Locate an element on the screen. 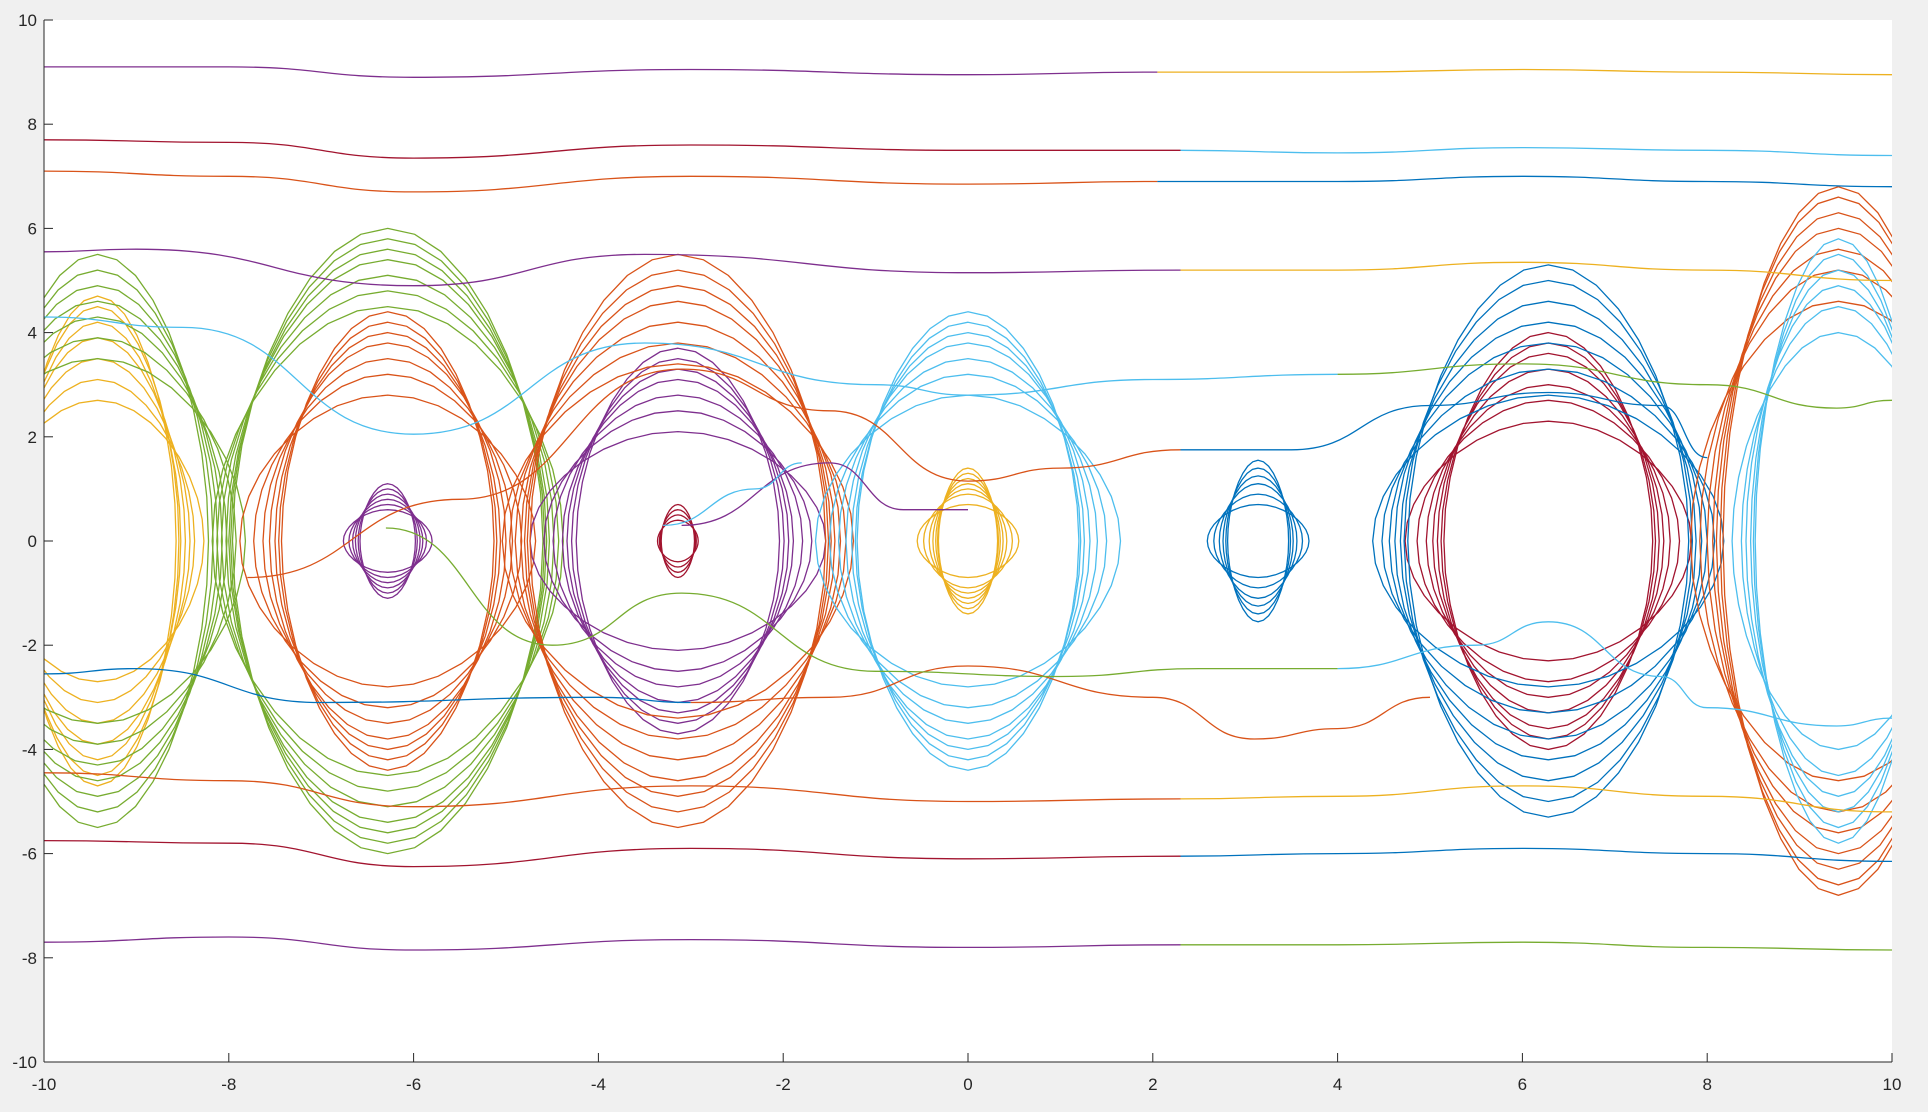 The height and width of the screenshot is (1112, 1928). y-tick-label: 2 is located at coordinates (32, 437).